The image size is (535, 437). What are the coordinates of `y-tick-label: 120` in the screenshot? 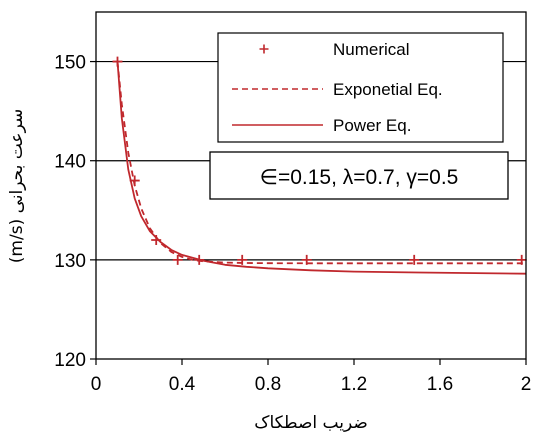 It's located at (70, 360).